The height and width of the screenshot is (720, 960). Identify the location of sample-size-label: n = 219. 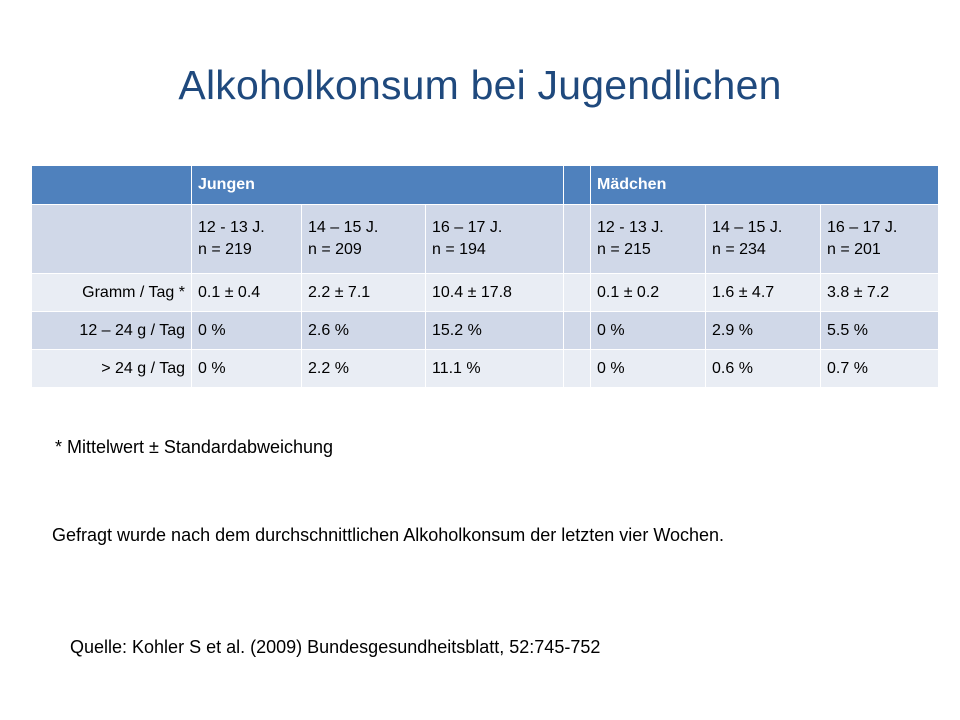
(225, 249).